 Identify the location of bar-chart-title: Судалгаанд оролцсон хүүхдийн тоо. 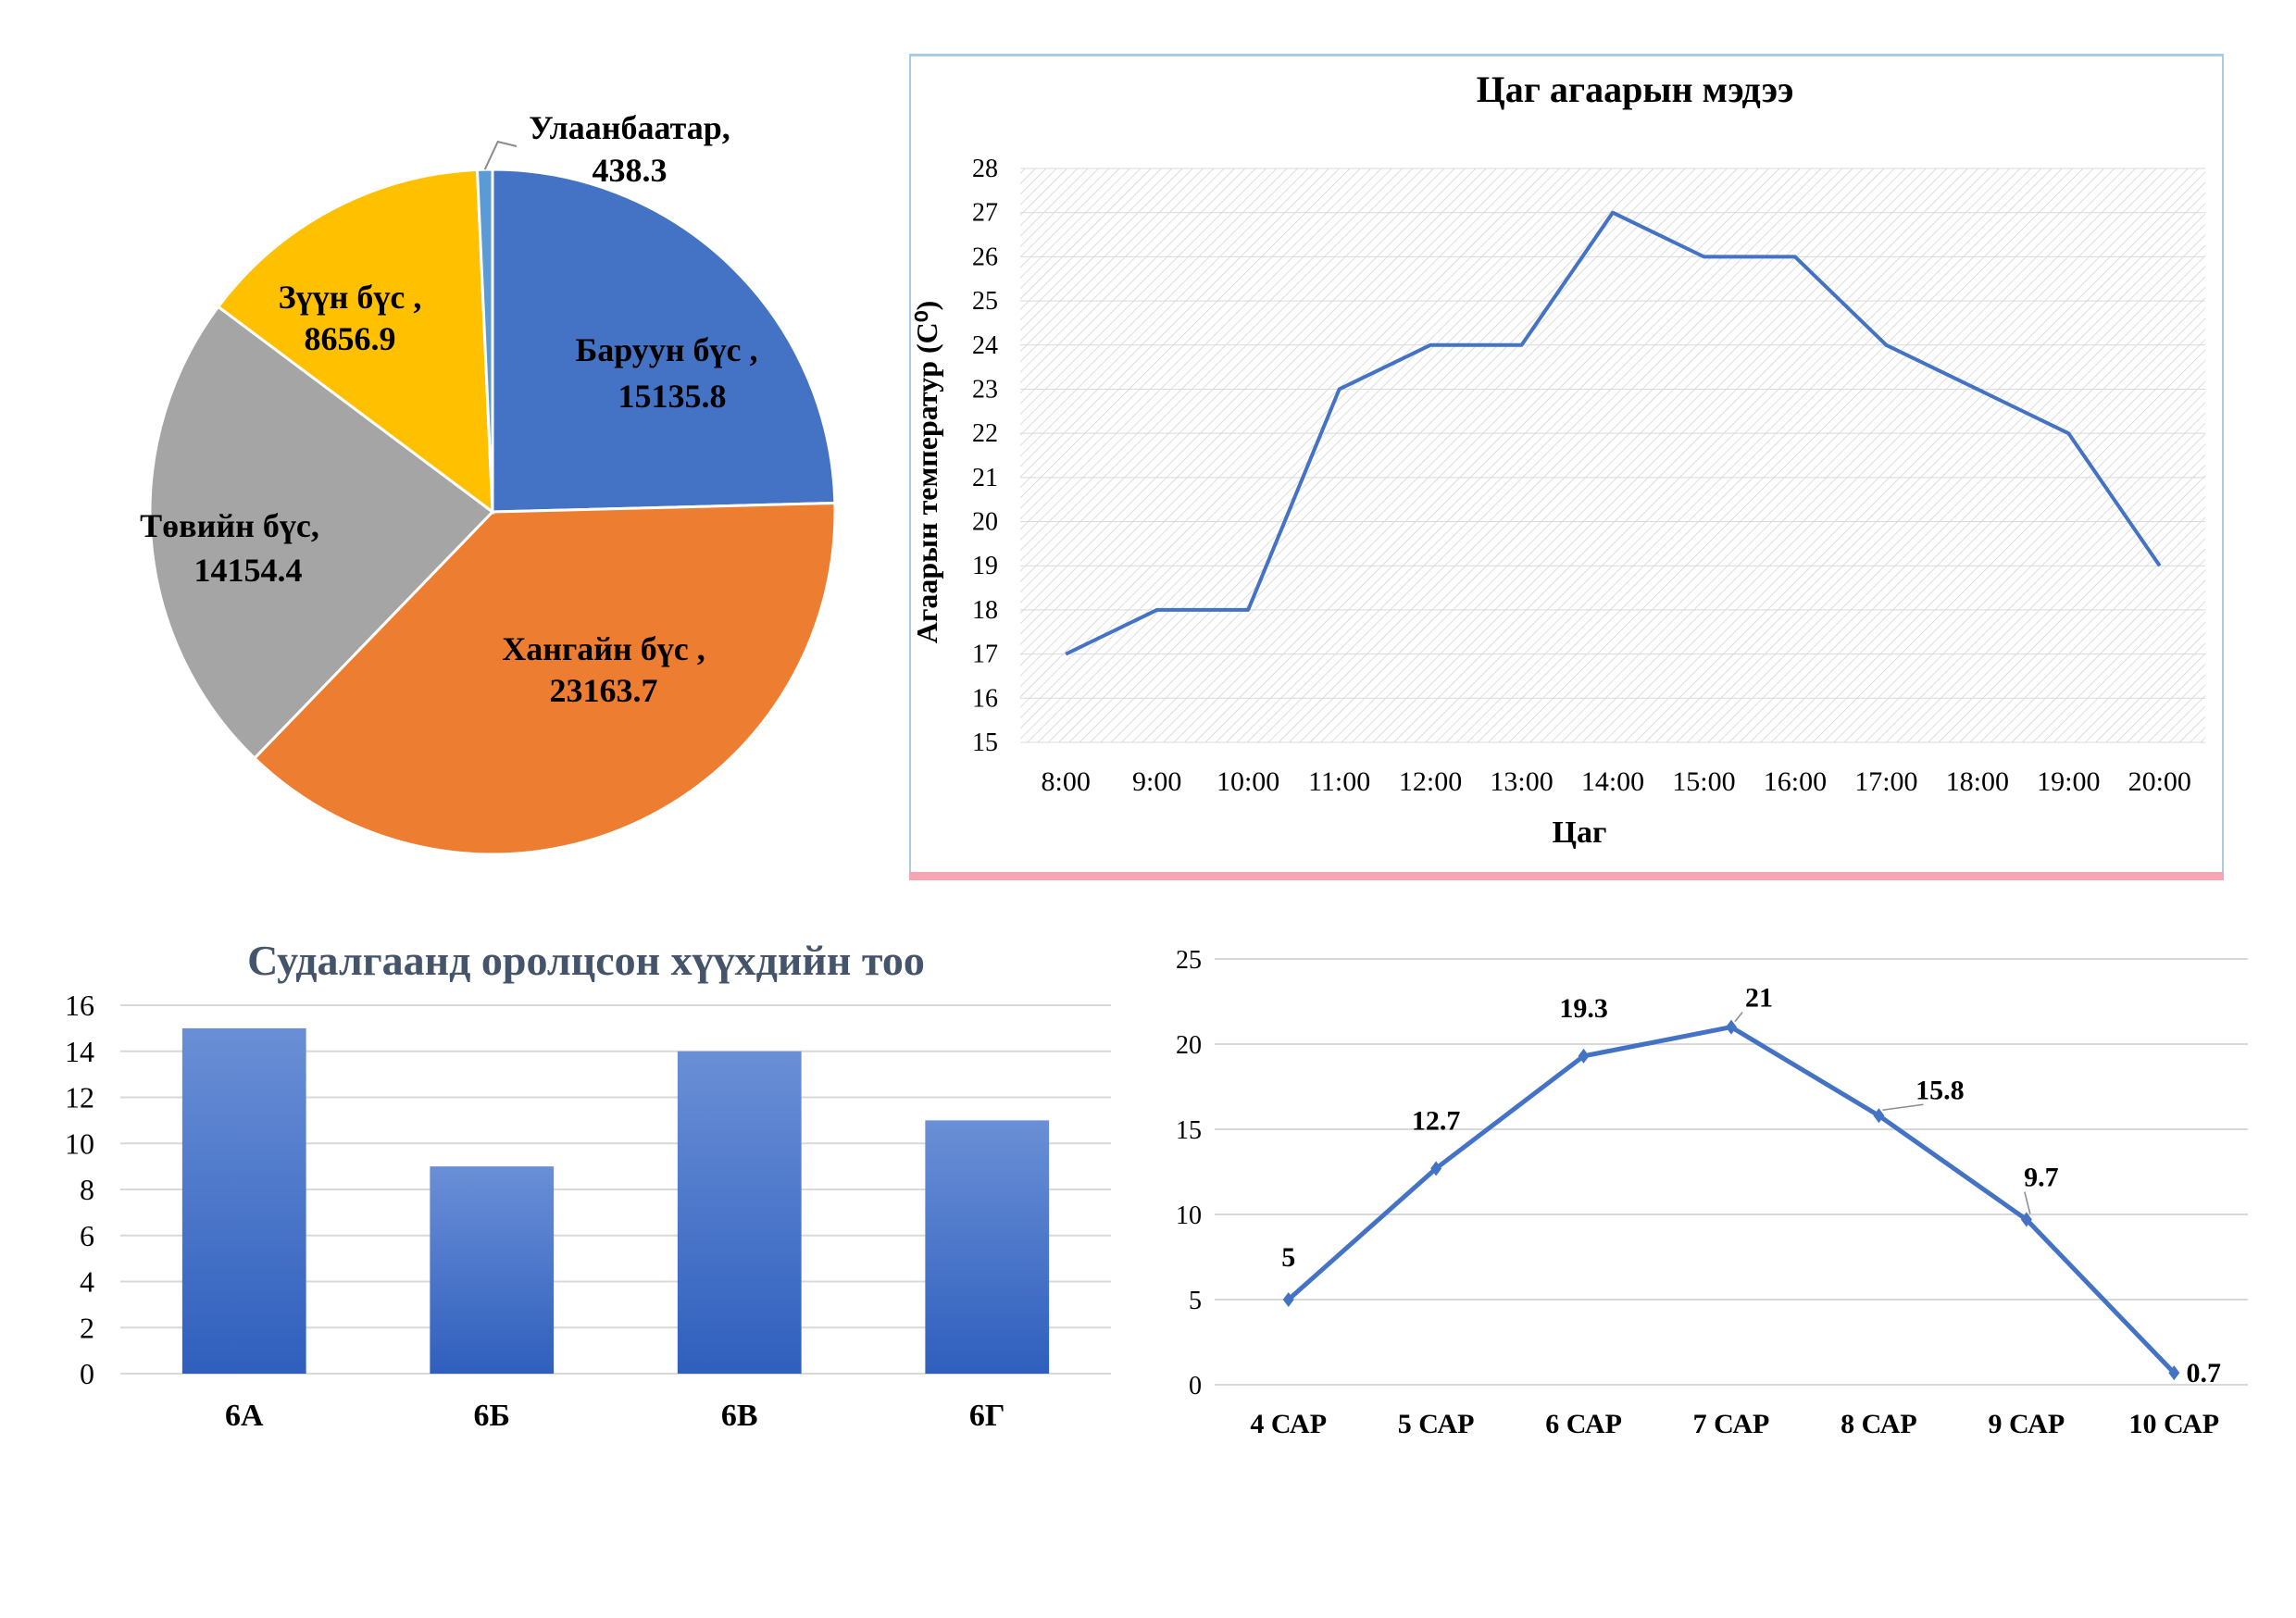
(586, 960).